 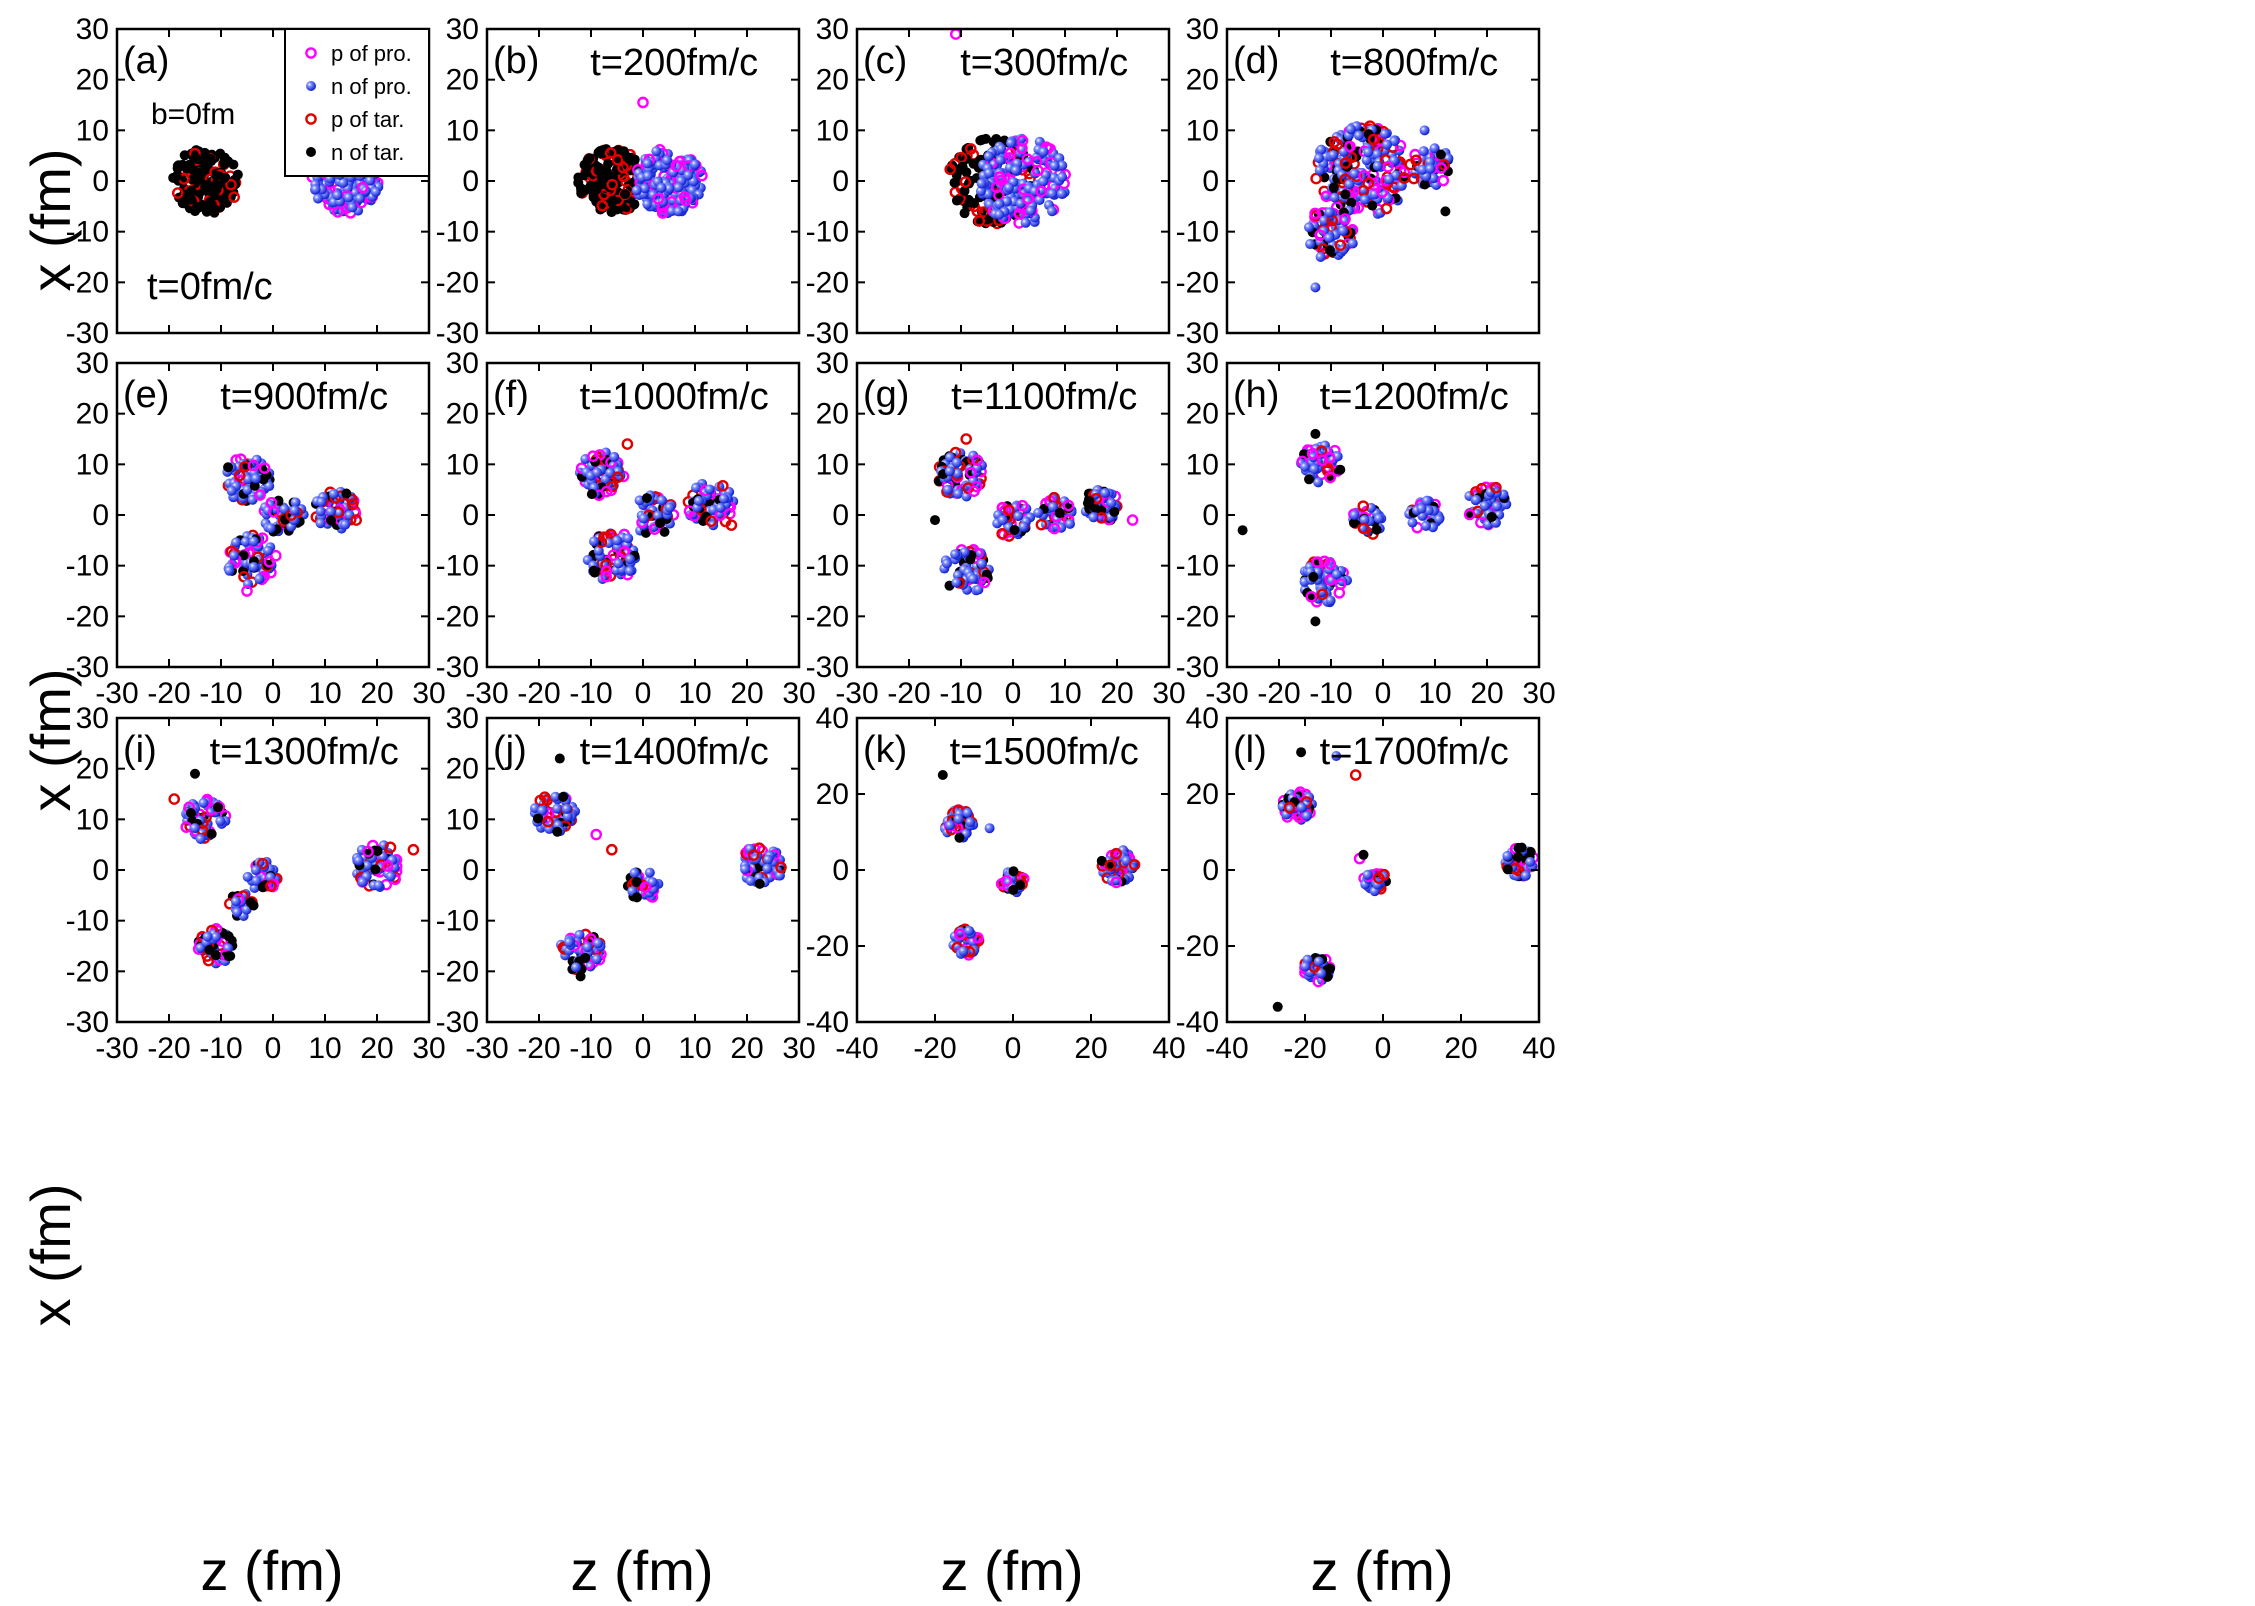 I want to click on time-label: t=1500fm/c, so click(x=1044, y=752).